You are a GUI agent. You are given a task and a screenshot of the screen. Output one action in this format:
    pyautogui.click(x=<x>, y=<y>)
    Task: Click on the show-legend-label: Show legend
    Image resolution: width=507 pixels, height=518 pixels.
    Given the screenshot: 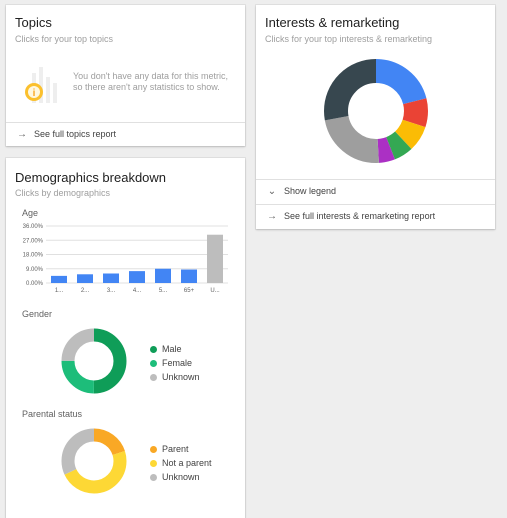 What is the action you would take?
    pyautogui.click(x=310, y=191)
    